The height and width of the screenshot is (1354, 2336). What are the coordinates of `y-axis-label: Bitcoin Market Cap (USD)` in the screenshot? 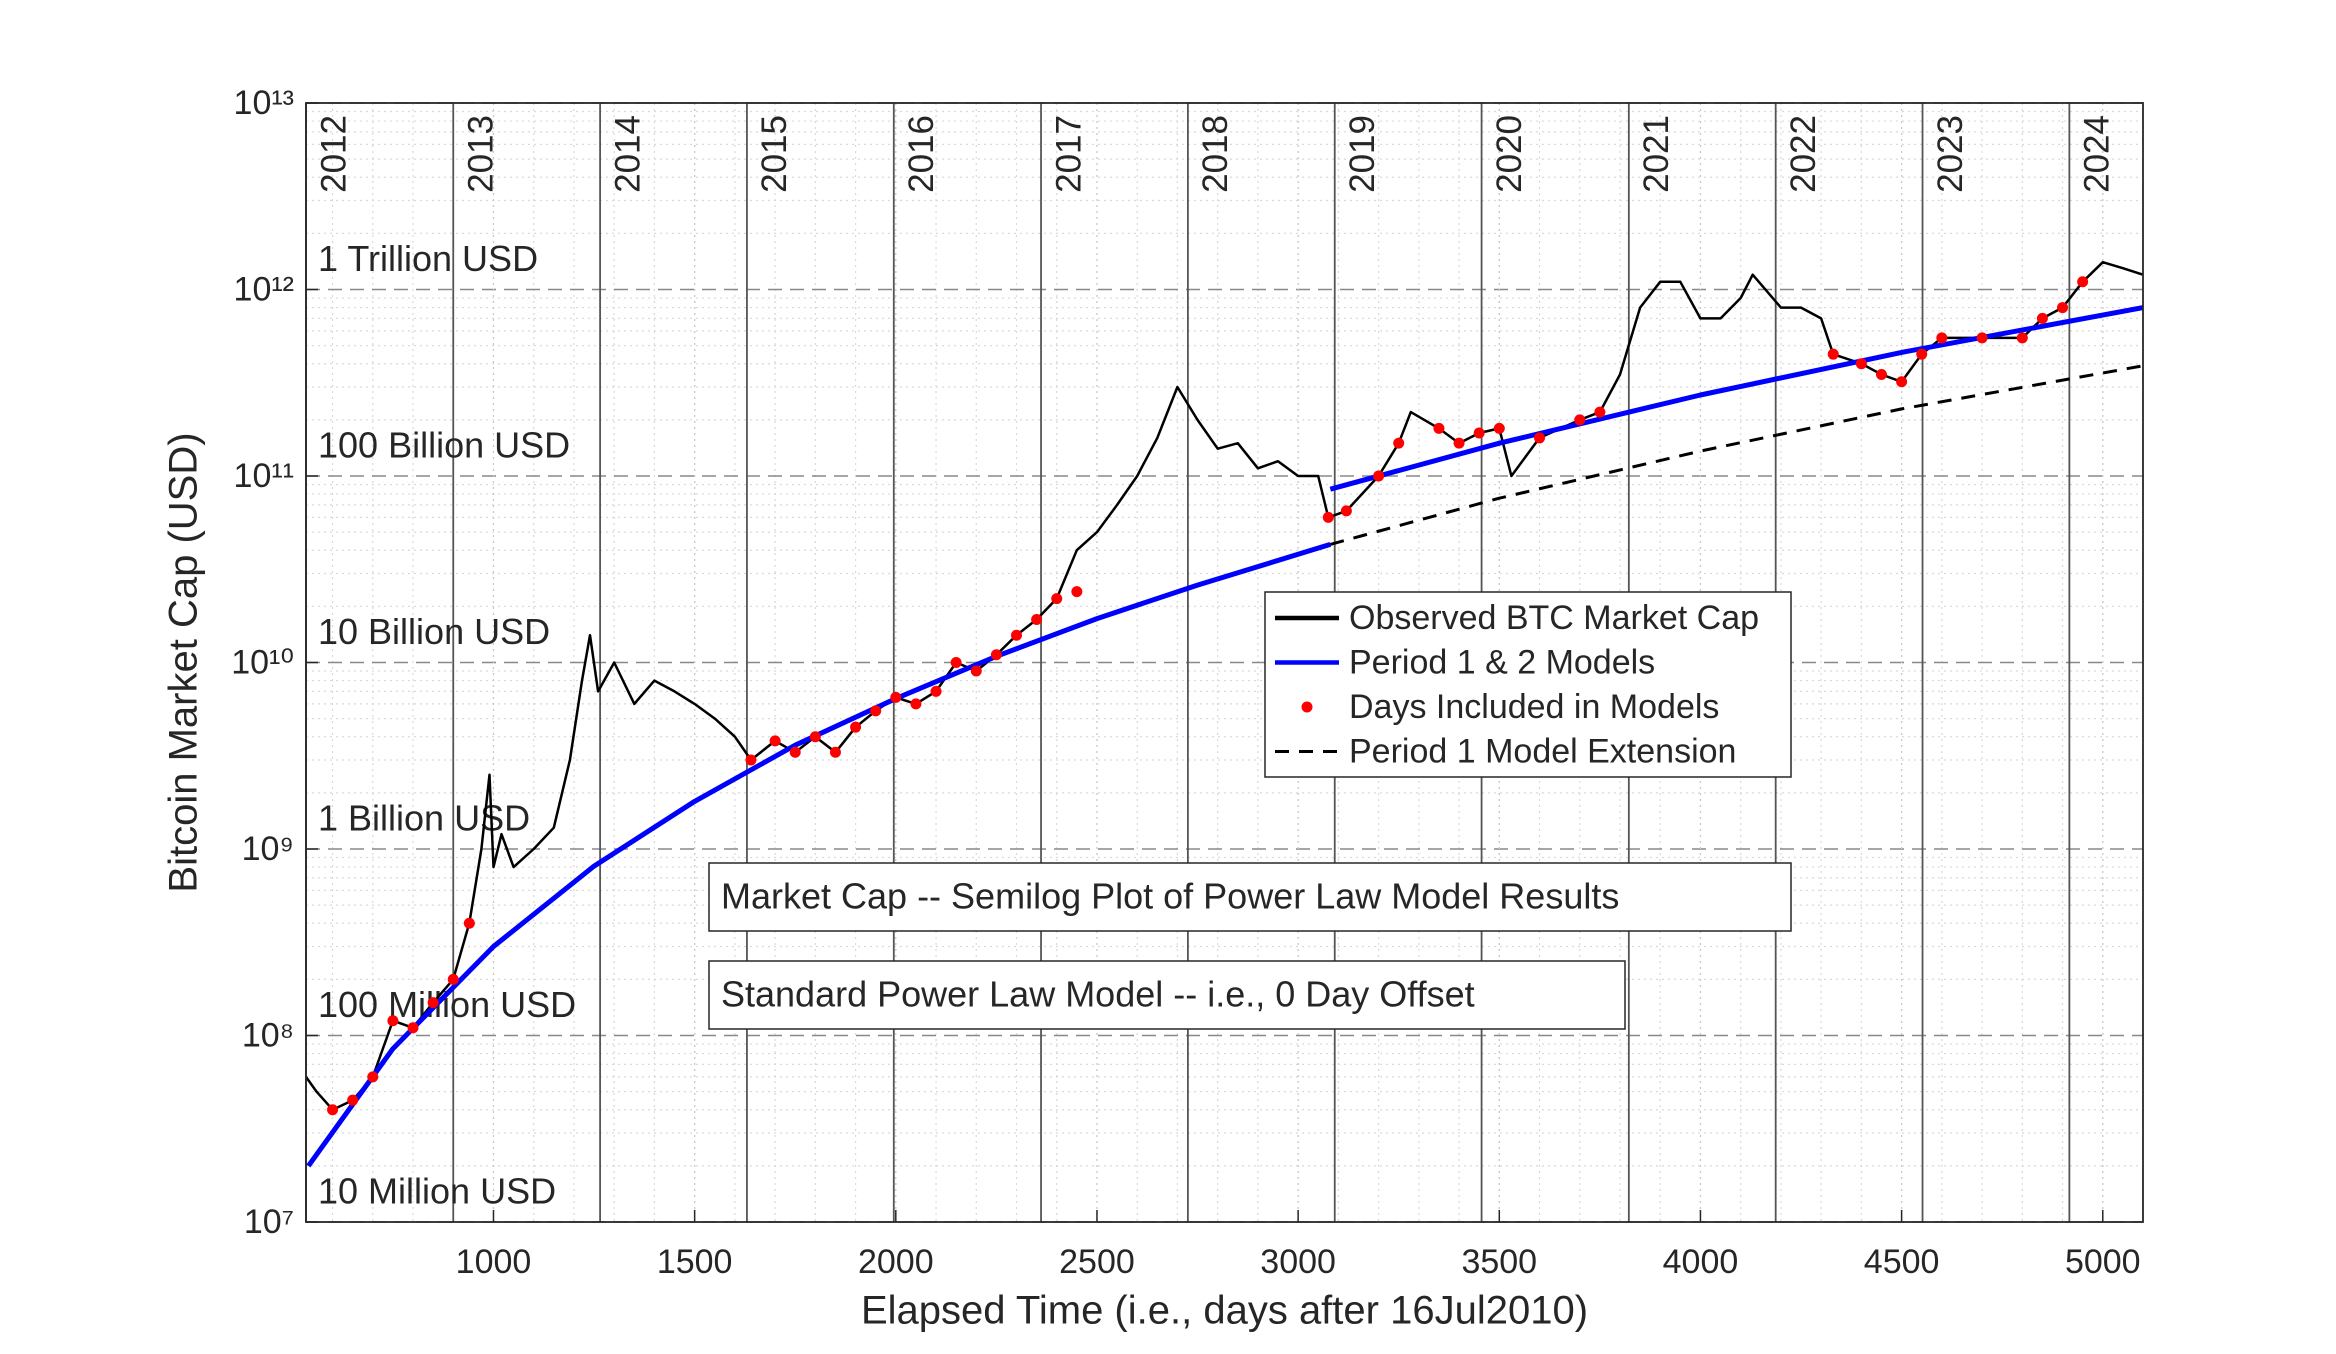 It's located at (184, 662).